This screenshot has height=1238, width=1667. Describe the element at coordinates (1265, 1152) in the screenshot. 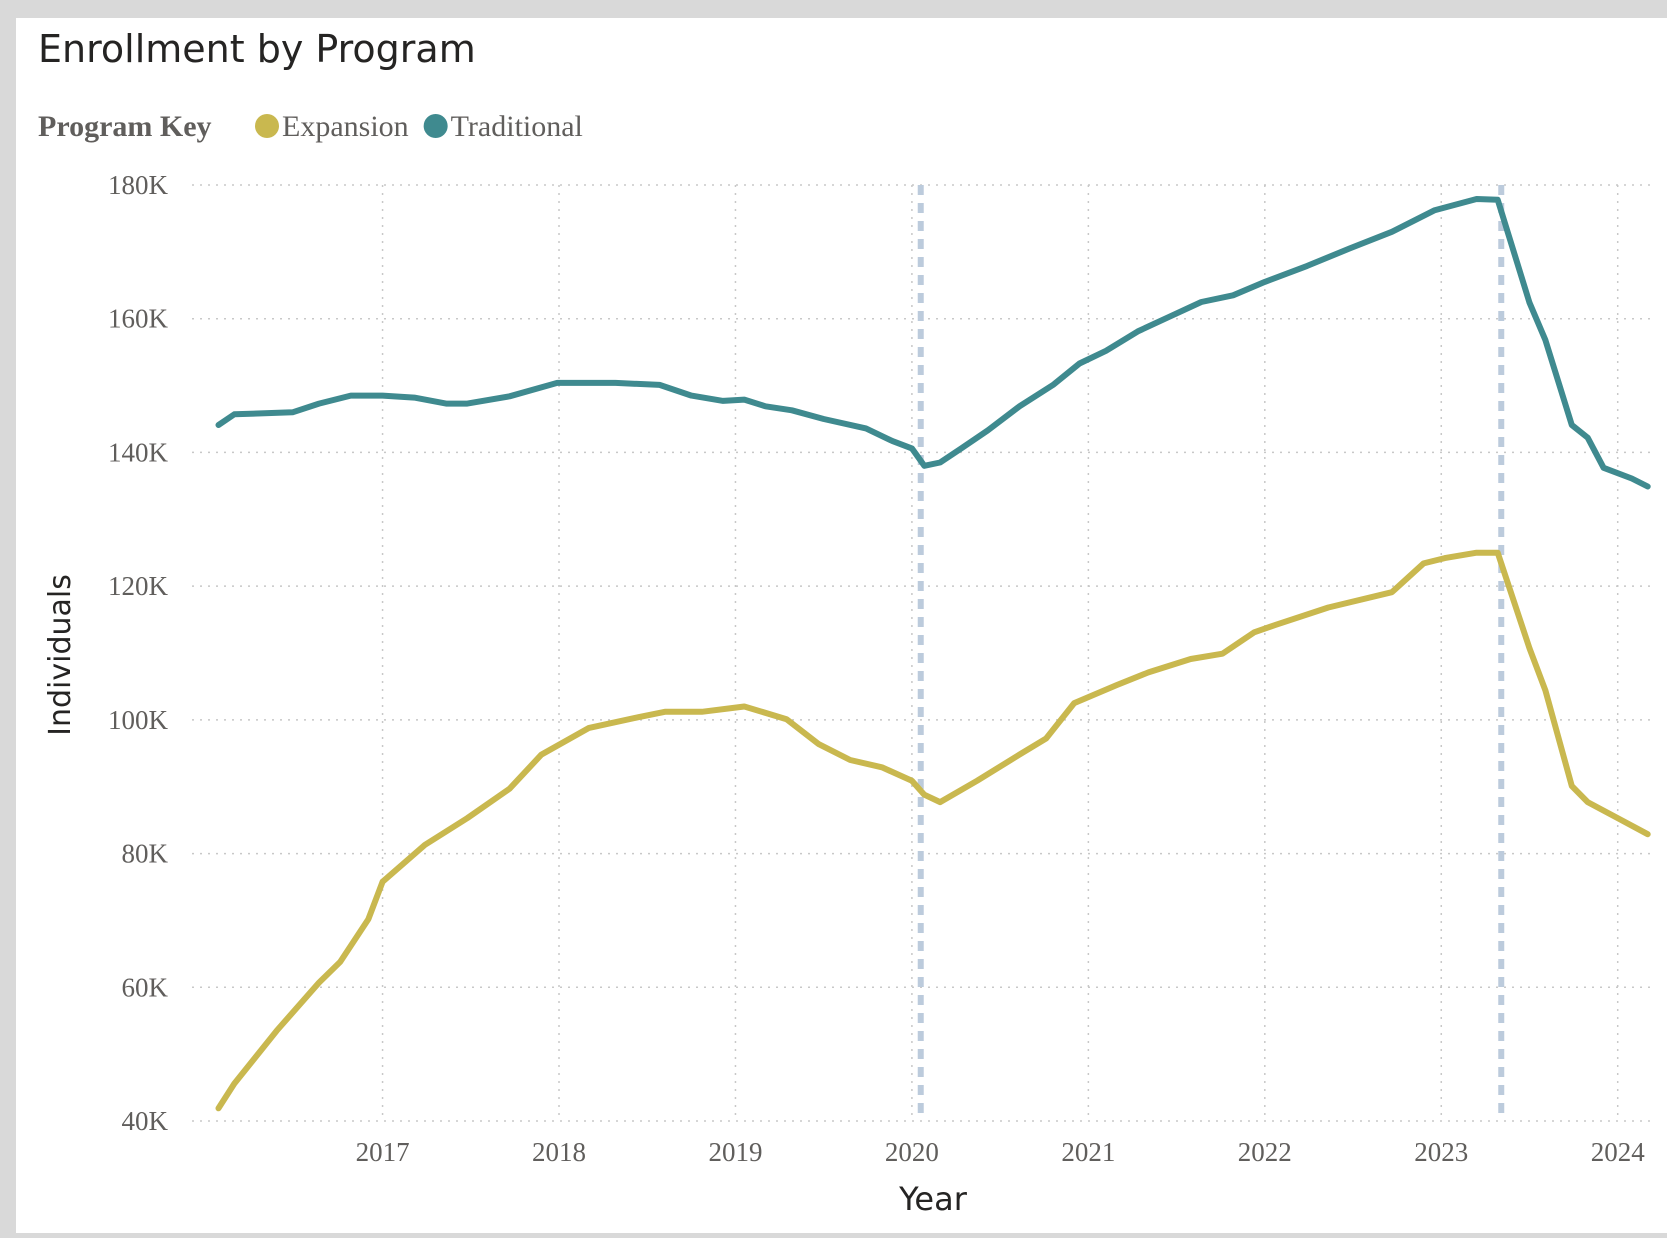

I see `x-tick-label: 2022` at that location.